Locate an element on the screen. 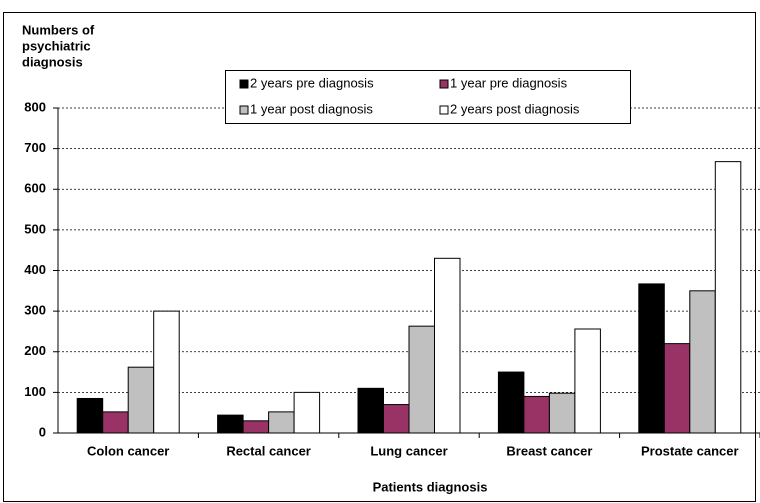 The height and width of the screenshot is (503, 760). y-tick-label: 200 is located at coordinates (35, 350).